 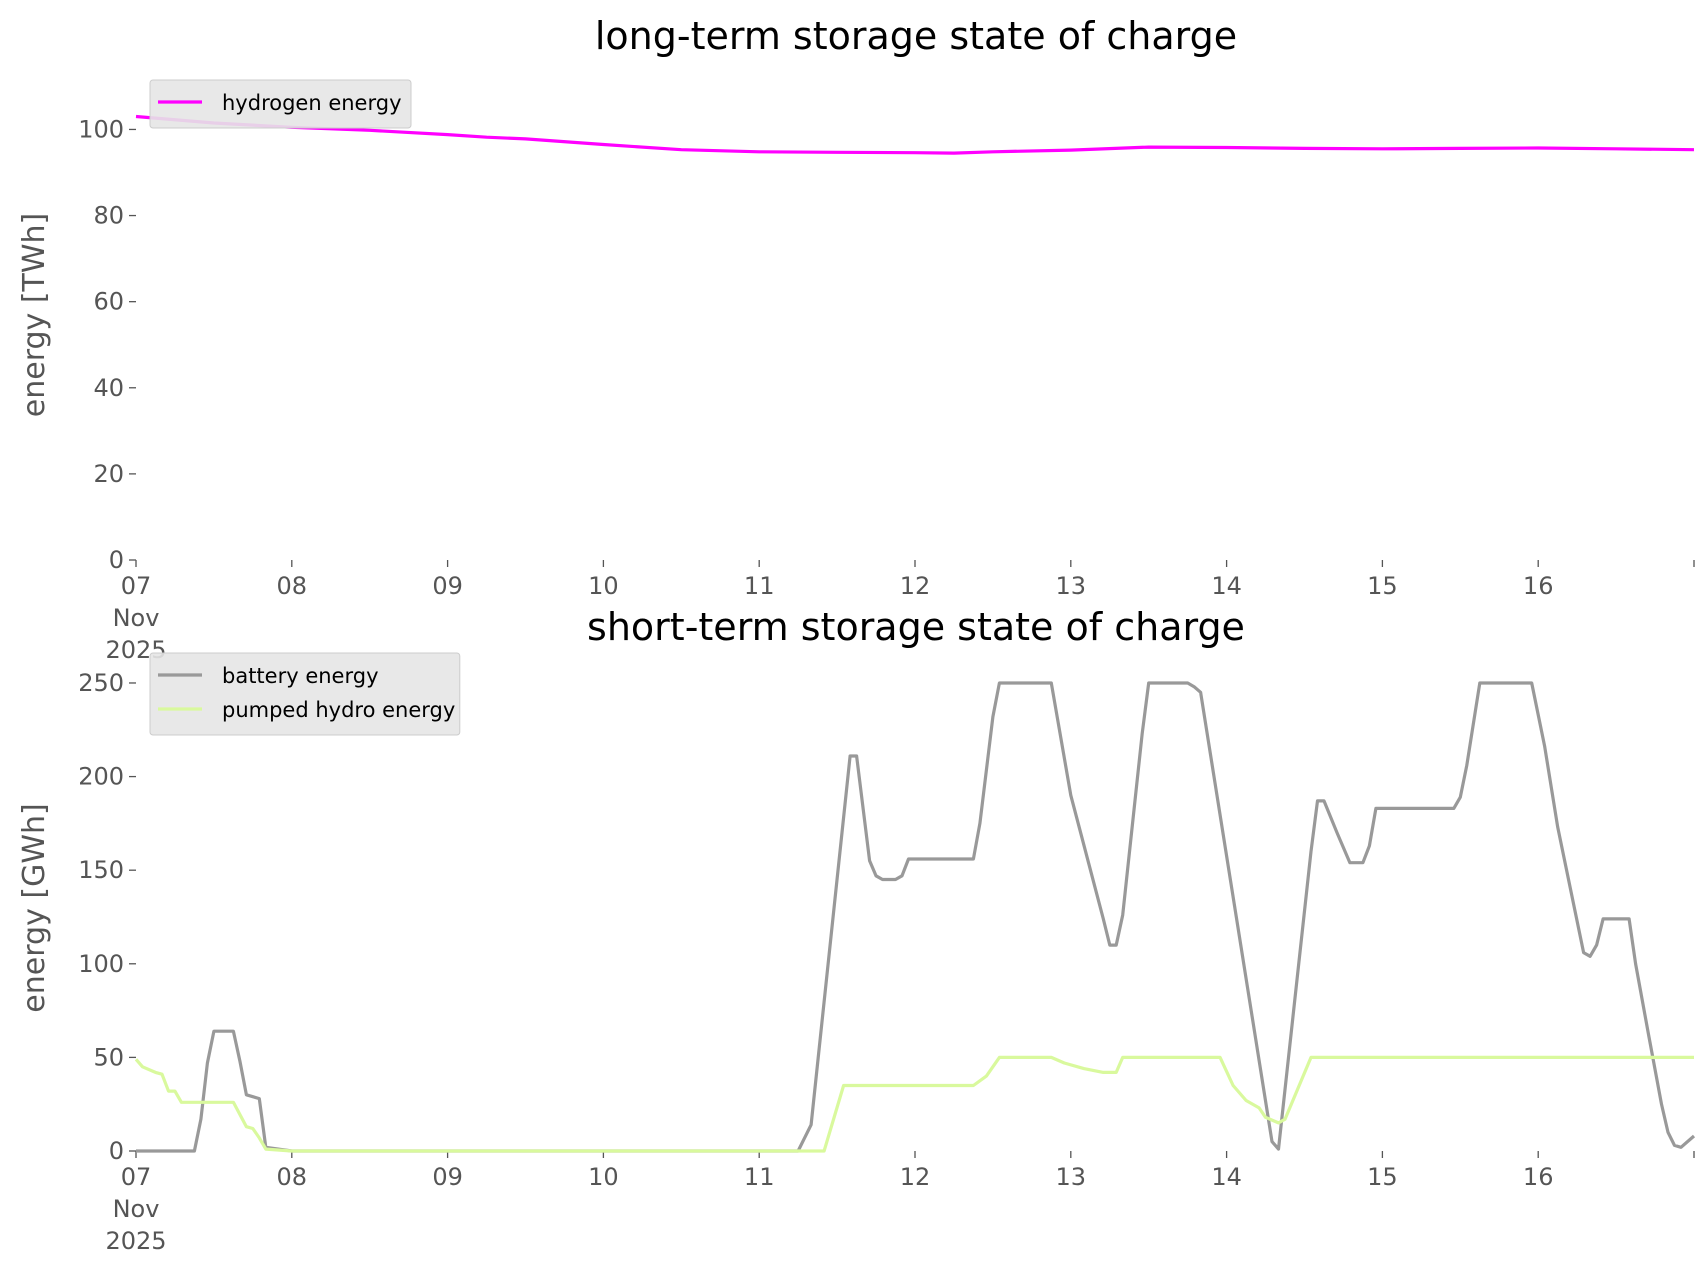 What do you see at coordinates (101, 683) in the screenshot?
I see `y-tick-label: 250` at bounding box center [101, 683].